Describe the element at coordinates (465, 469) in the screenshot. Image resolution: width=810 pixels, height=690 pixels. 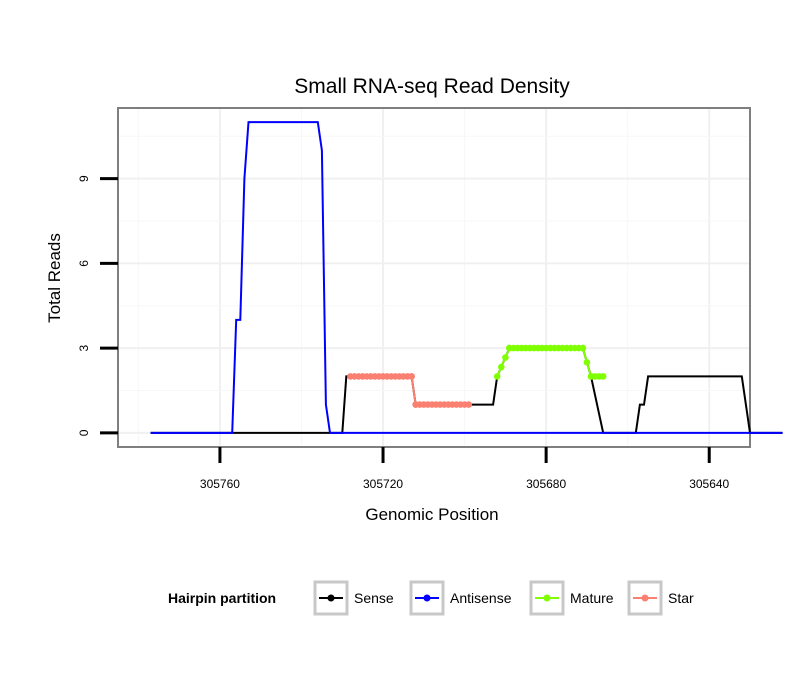
I see `x-axis: 305760 305720 305680 305640` at that location.